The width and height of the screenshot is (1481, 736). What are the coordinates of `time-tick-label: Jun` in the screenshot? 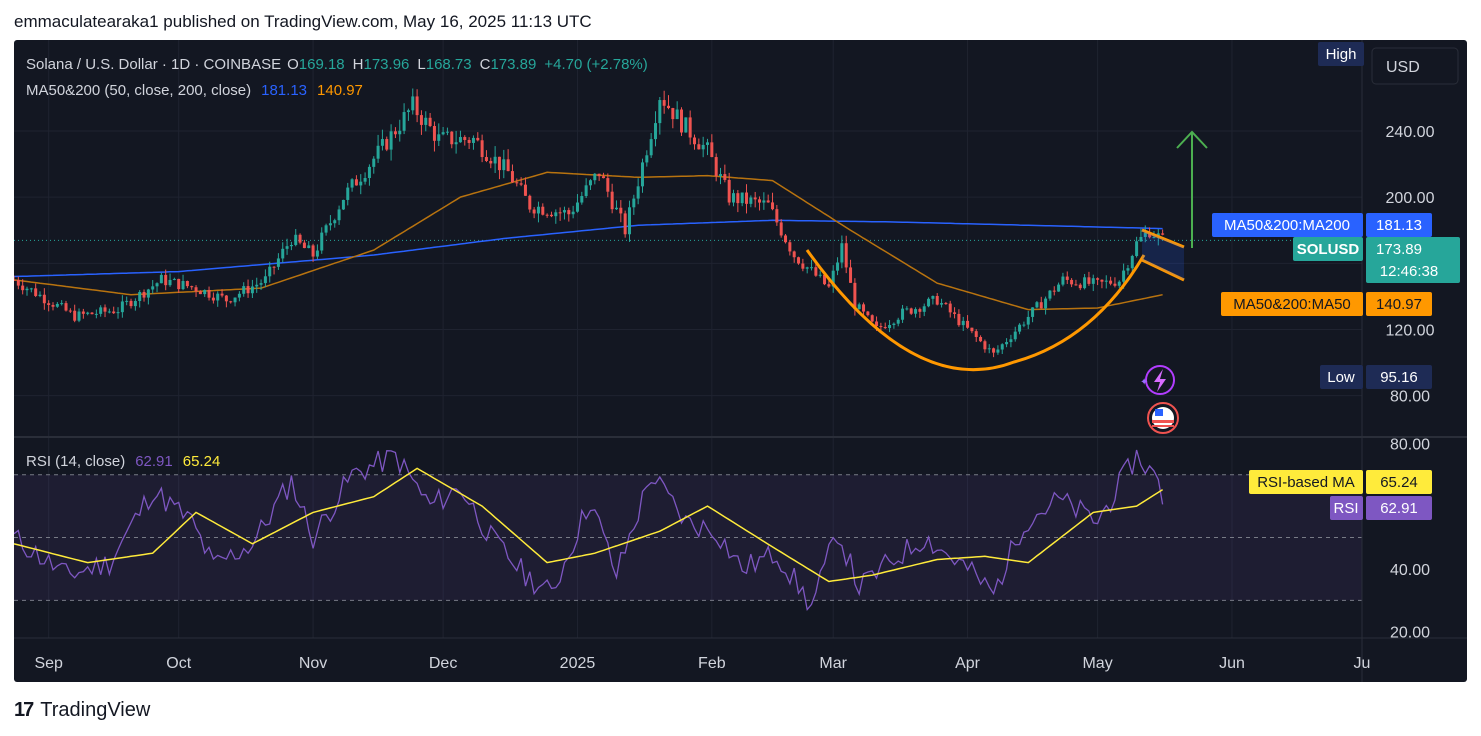 It's located at (1232, 663).